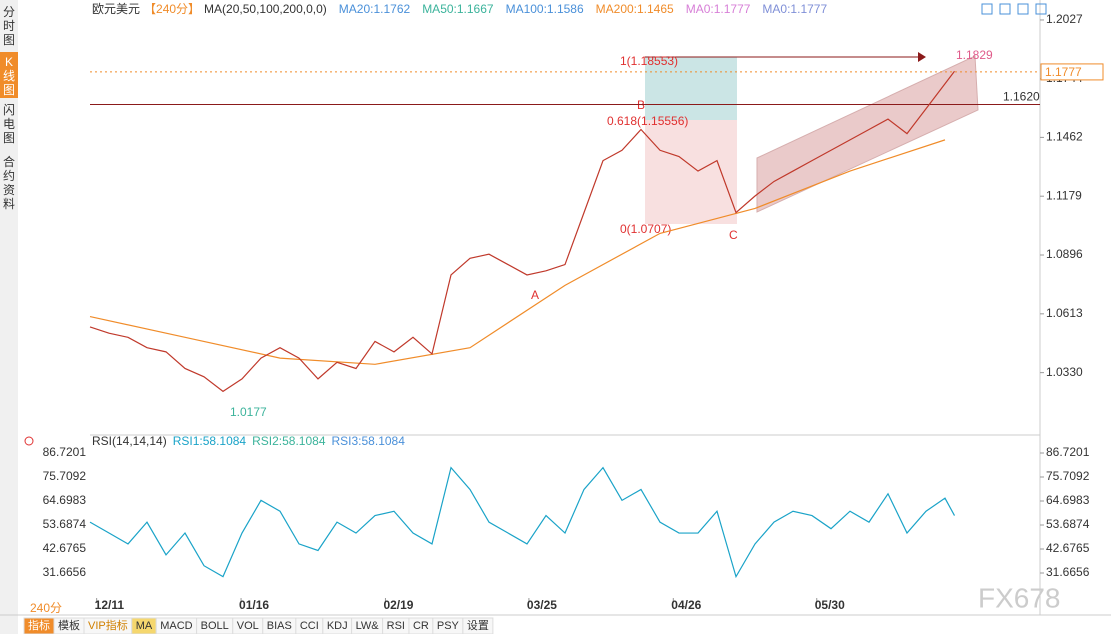 This screenshot has width=1111, height=634. I want to click on toolbar-tab: CR, so click(421, 626).